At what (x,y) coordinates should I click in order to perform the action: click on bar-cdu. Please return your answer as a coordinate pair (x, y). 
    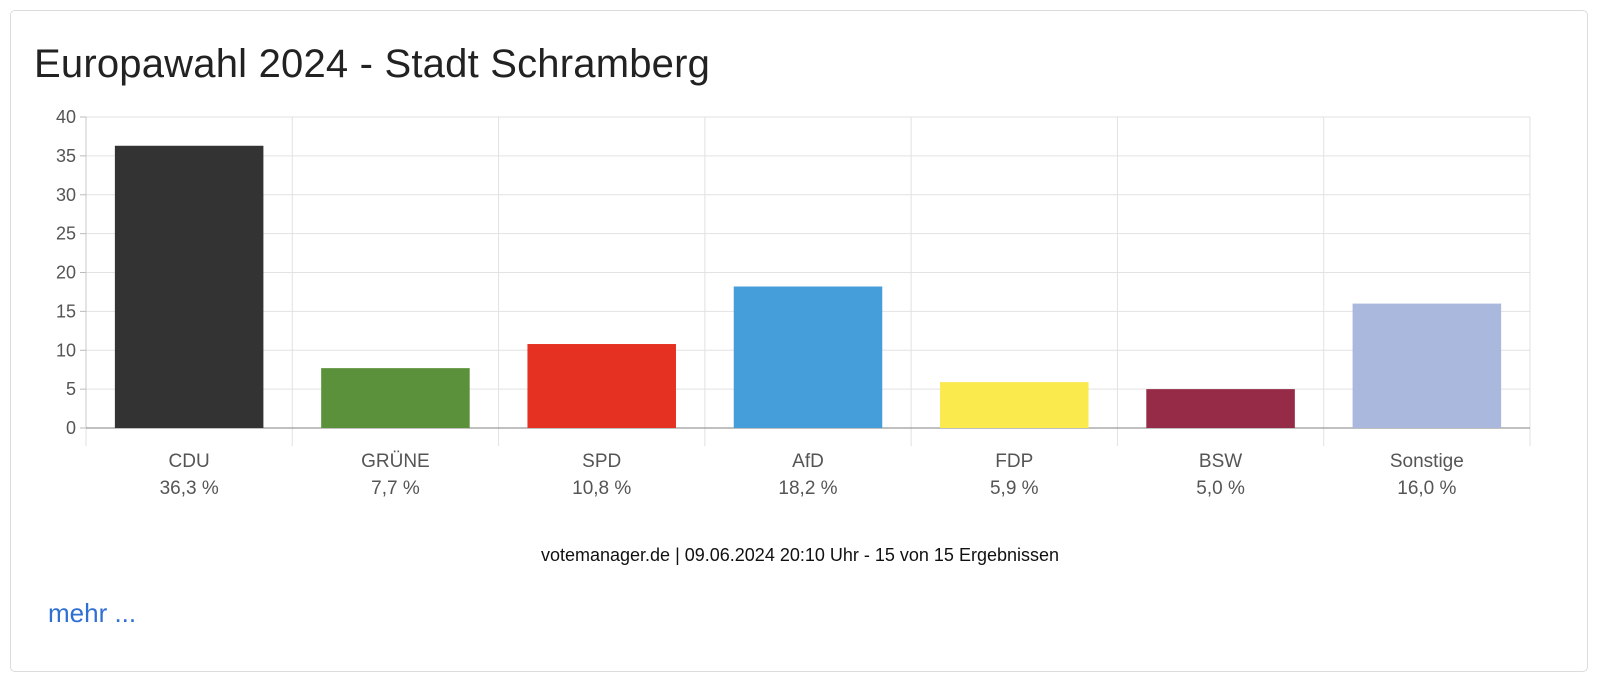
    Looking at the image, I should click on (189, 286).